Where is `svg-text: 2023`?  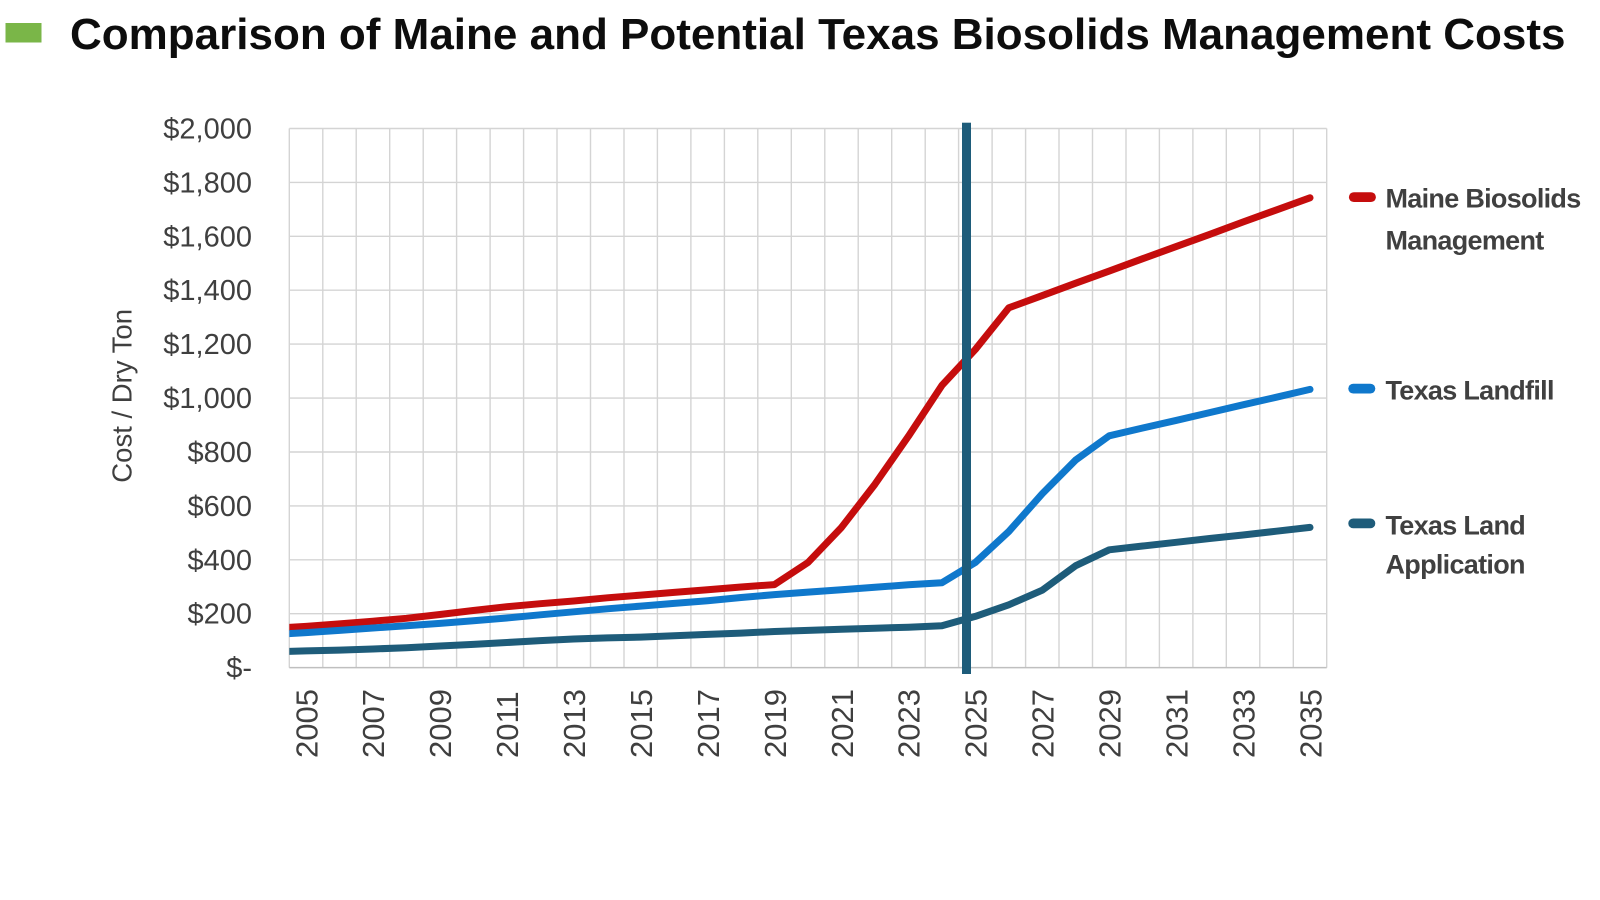
svg-text: 2023 is located at coordinates (909, 723).